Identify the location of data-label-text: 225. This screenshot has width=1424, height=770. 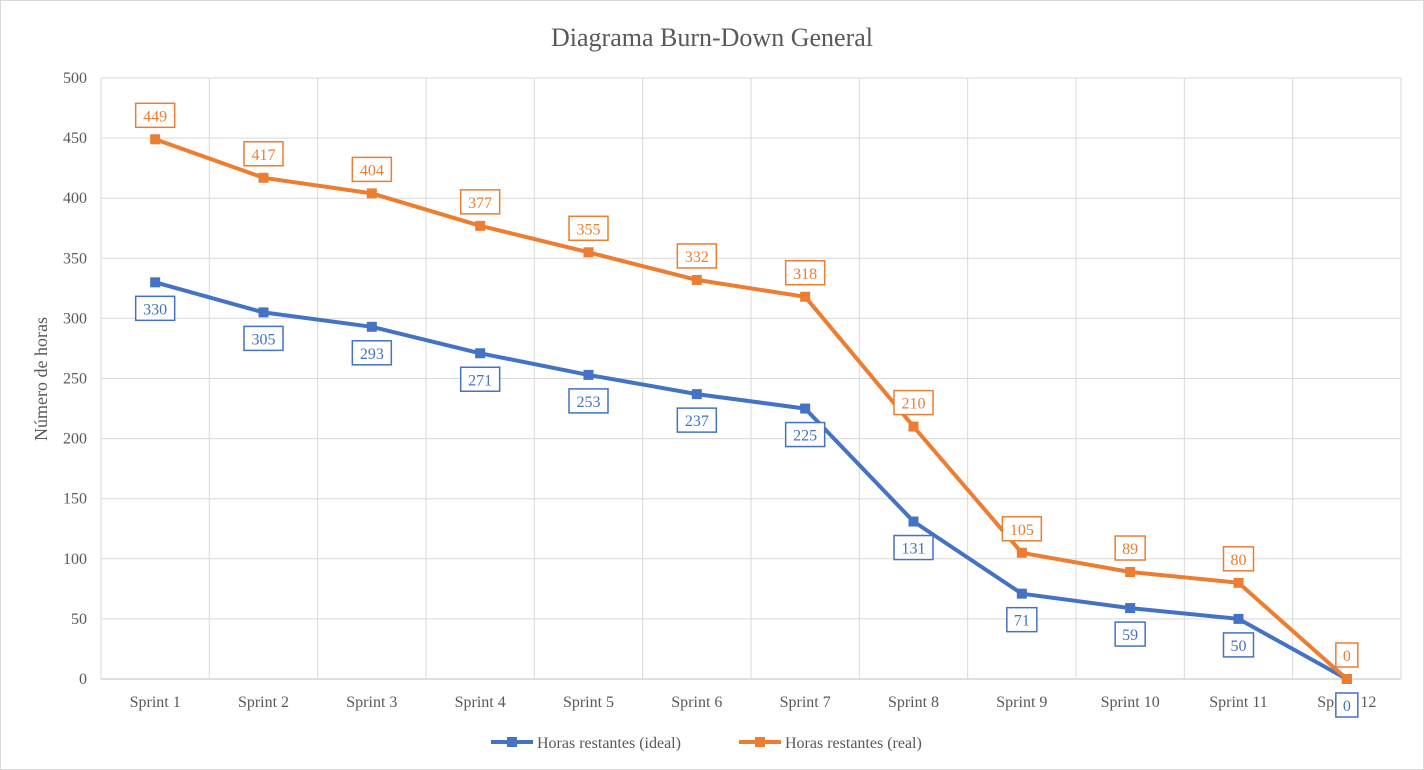
(805, 436).